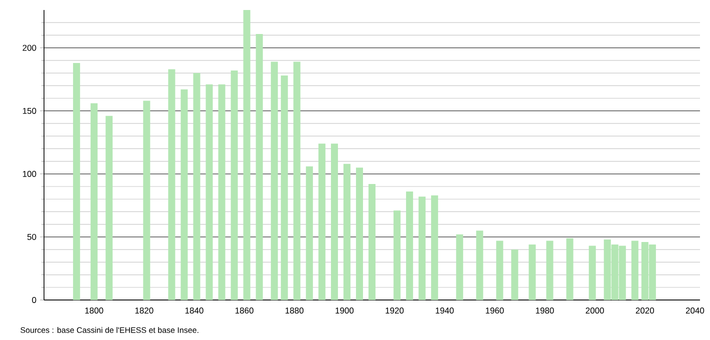 The height and width of the screenshot is (340, 710). I want to click on x-tick-label: 1940, so click(445, 311).